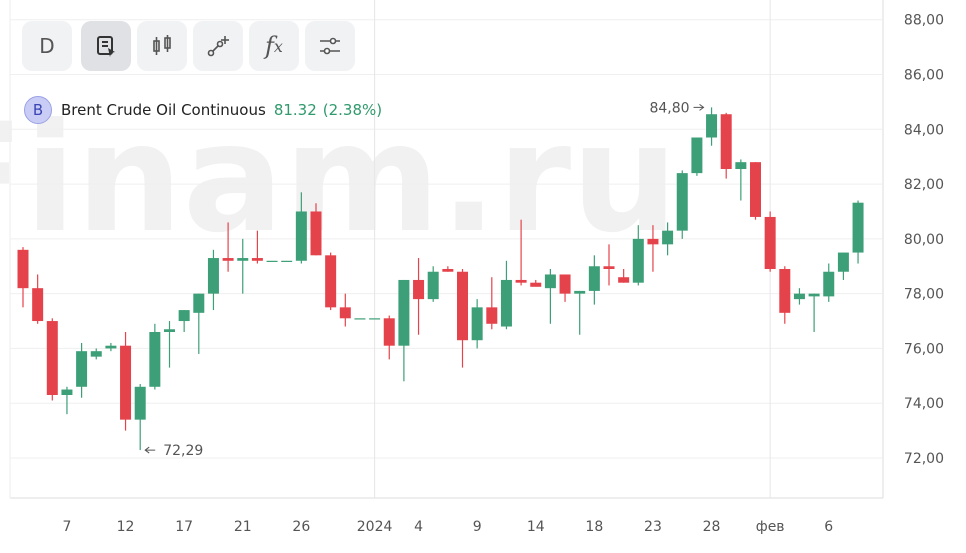 Image resolution: width=966 pixels, height=553 pixels. Describe the element at coordinates (163, 110) in the screenshot. I see `instrument-name: Brent Crude Oil Continuous` at that location.